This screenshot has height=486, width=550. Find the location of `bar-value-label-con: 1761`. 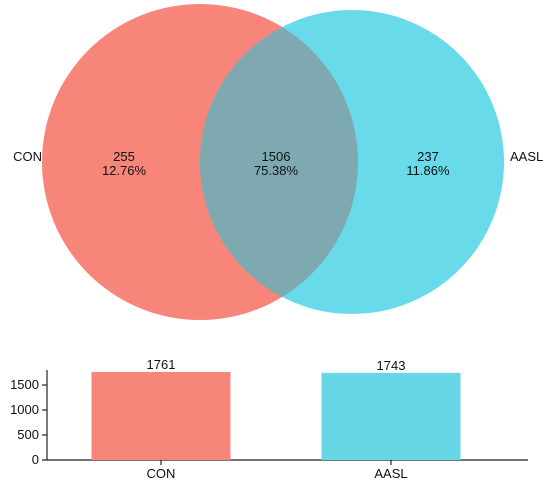

bar-value-label-con: 1761 is located at coordinates (161, 364).